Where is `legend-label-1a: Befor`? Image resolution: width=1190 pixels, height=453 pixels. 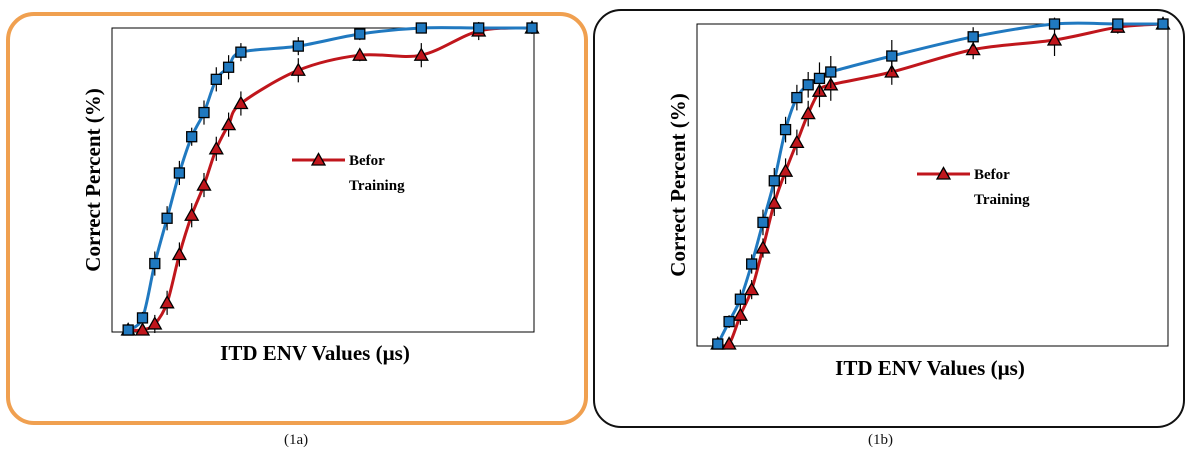
legend-label-1a: Befor is located at coordinates (367, 161).